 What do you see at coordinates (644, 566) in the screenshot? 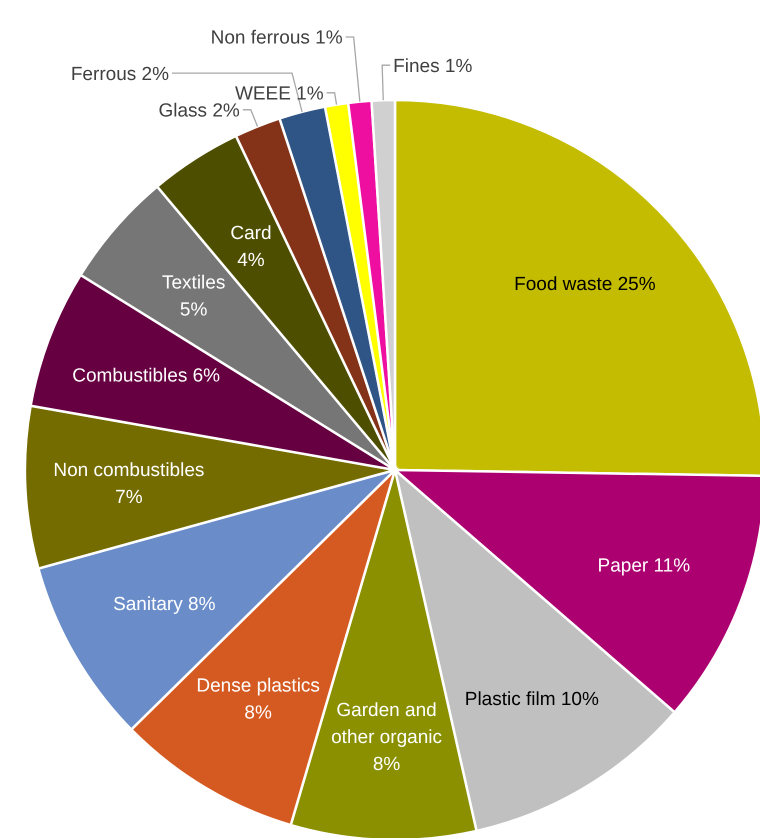
I see `slice-label: Paper 11%` at bounding box center [644, 566].